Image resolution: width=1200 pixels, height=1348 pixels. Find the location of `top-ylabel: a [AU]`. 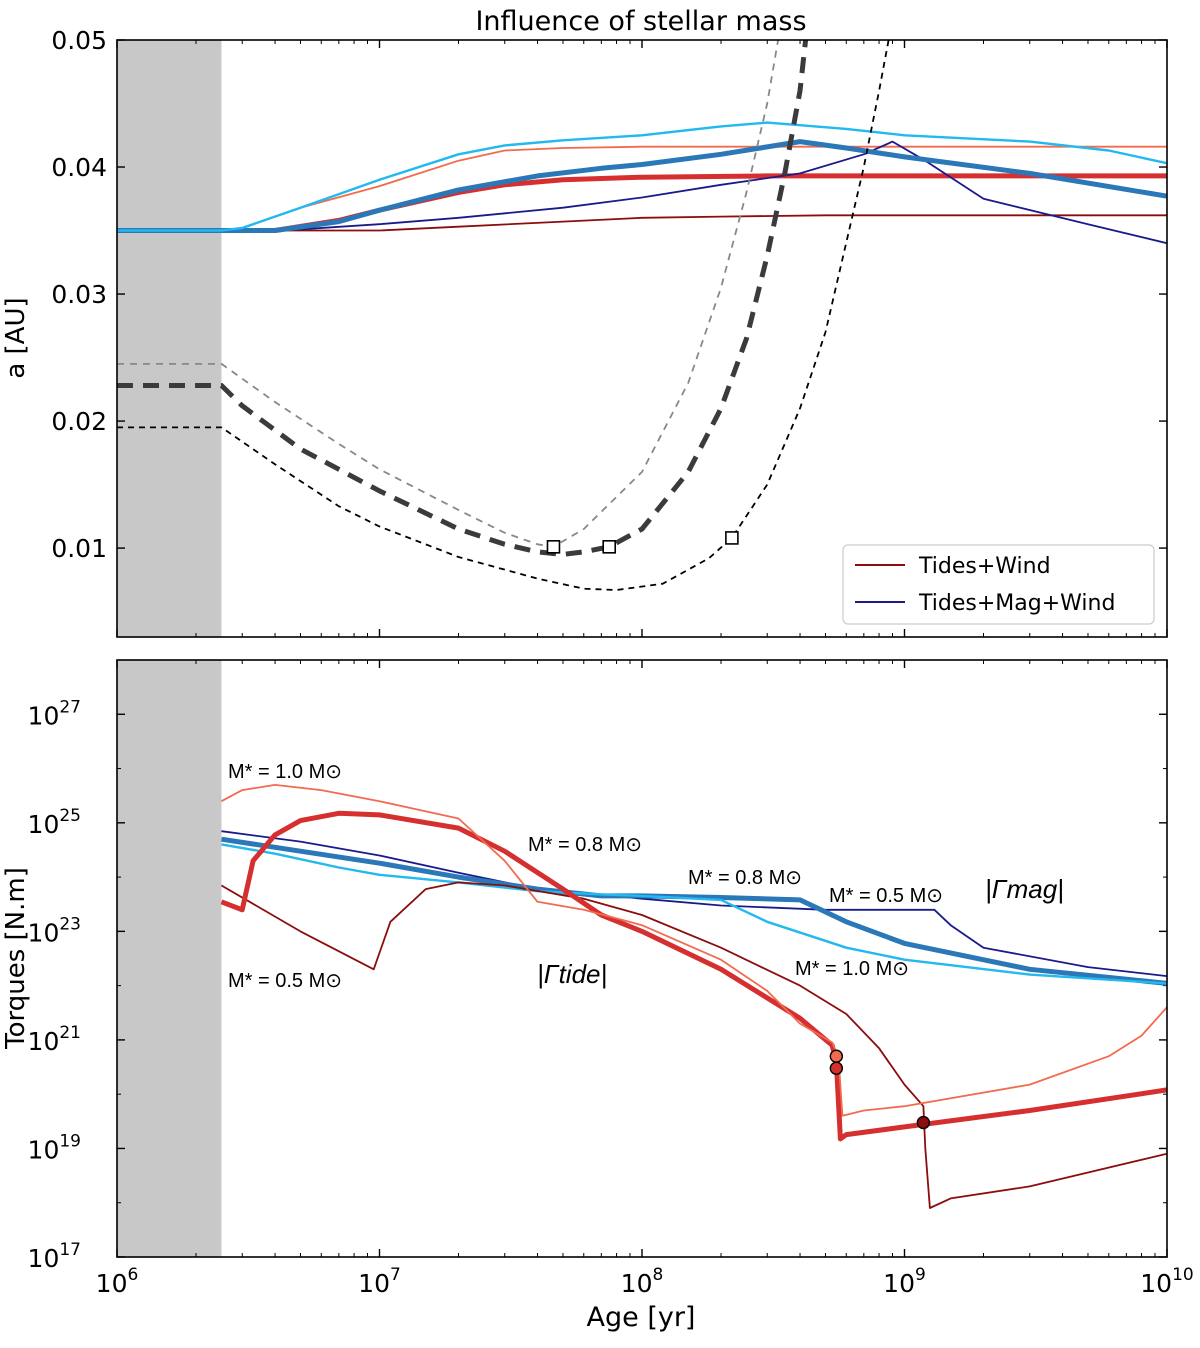

top-ylabel: a [AU] is located at coordinates (16, 337).